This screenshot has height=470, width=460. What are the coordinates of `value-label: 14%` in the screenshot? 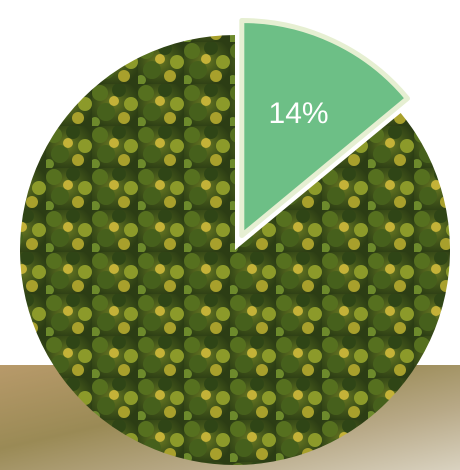 It's located at (299, 113).